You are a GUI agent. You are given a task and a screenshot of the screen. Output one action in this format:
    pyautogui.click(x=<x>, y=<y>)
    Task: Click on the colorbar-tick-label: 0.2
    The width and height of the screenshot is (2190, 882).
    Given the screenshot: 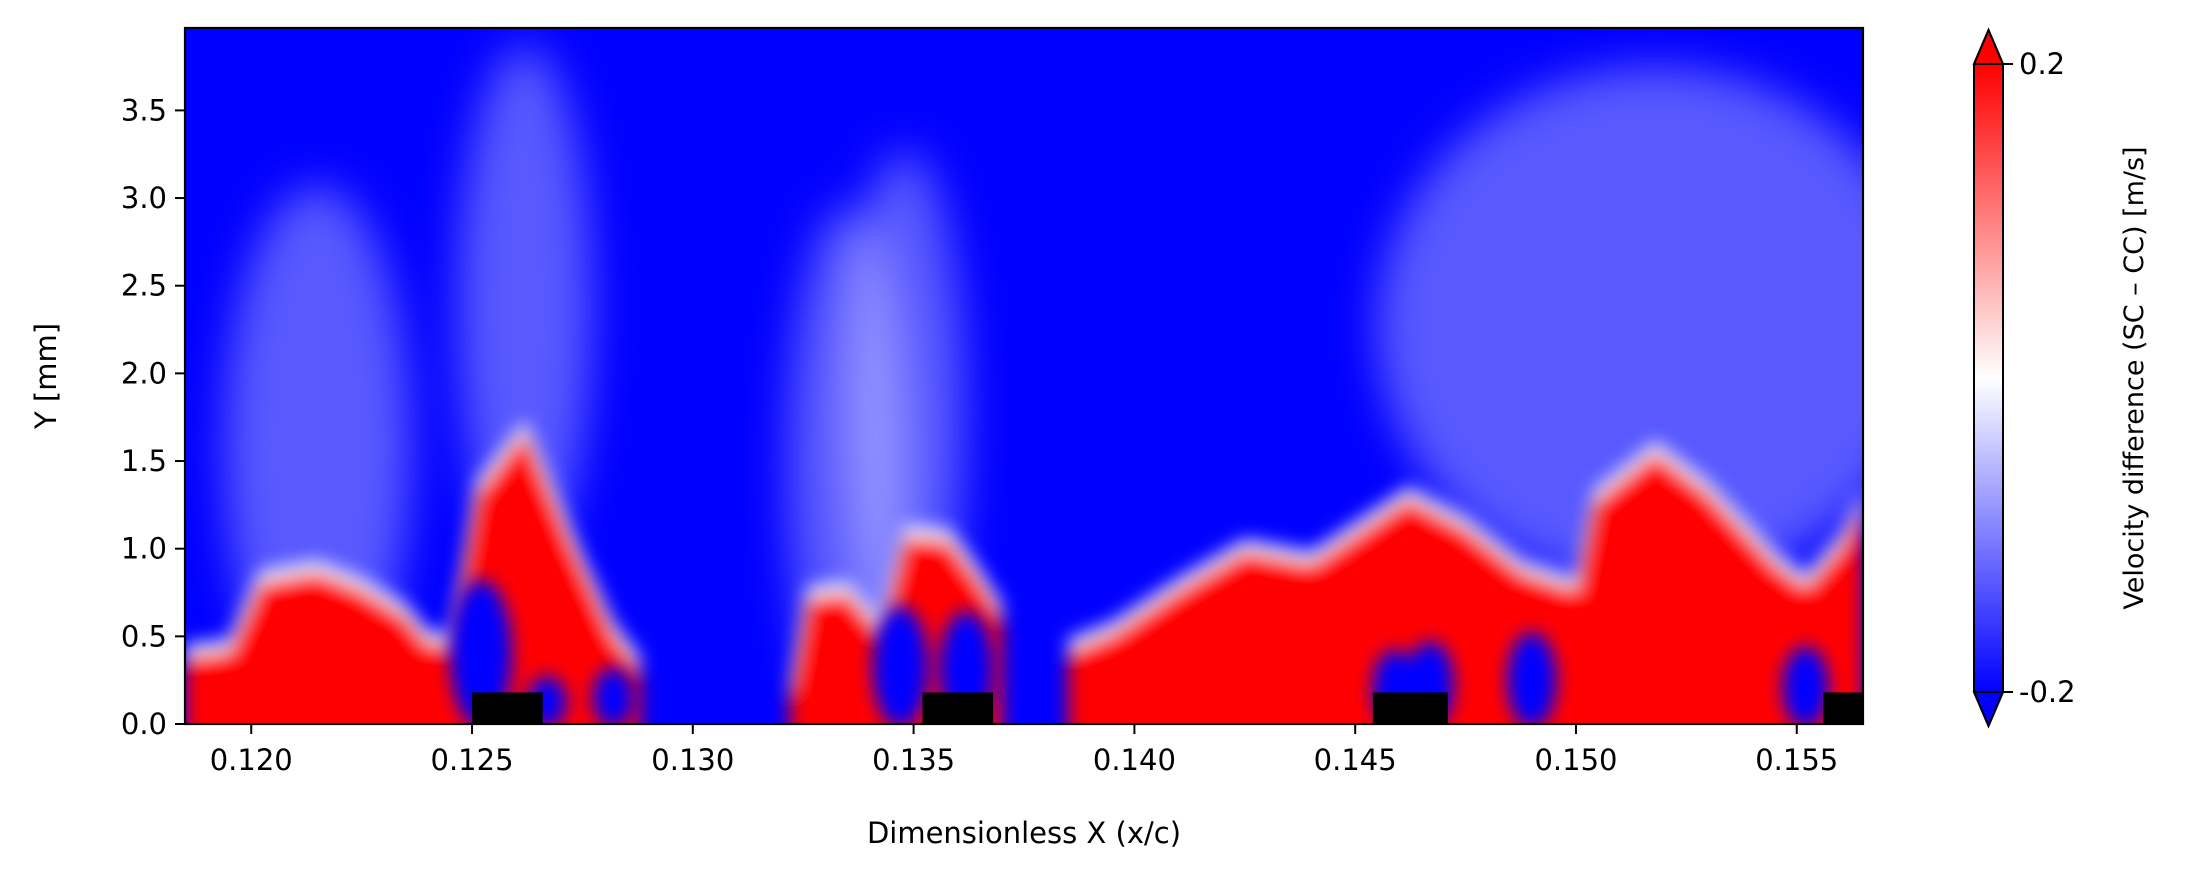 What is the action you would take?
    pyautogui.click(x=2042, y=64)
    